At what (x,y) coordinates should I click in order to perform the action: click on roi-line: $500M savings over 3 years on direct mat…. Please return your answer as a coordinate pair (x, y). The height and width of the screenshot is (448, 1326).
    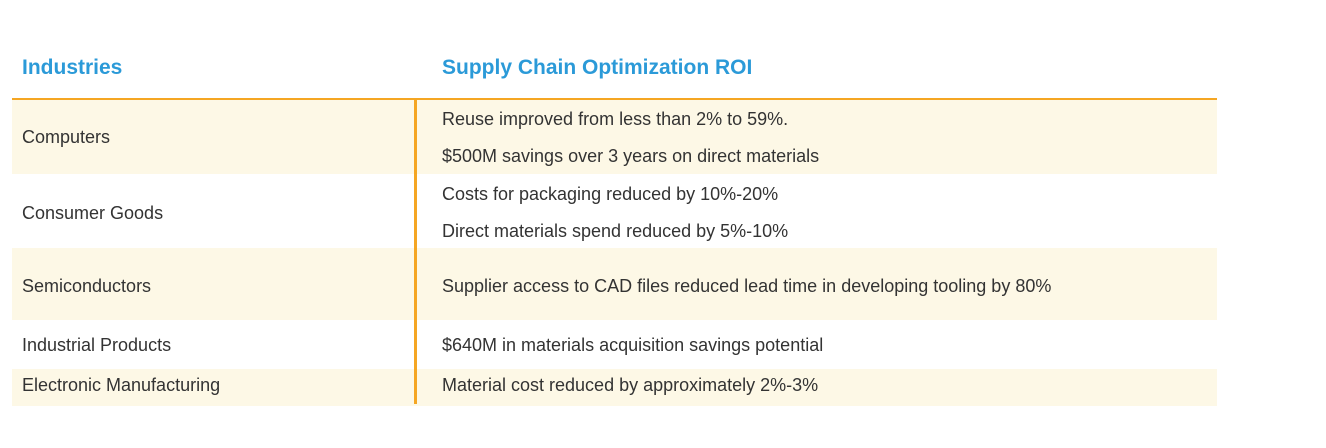
    Looking at the image, I should click on (631, 156).